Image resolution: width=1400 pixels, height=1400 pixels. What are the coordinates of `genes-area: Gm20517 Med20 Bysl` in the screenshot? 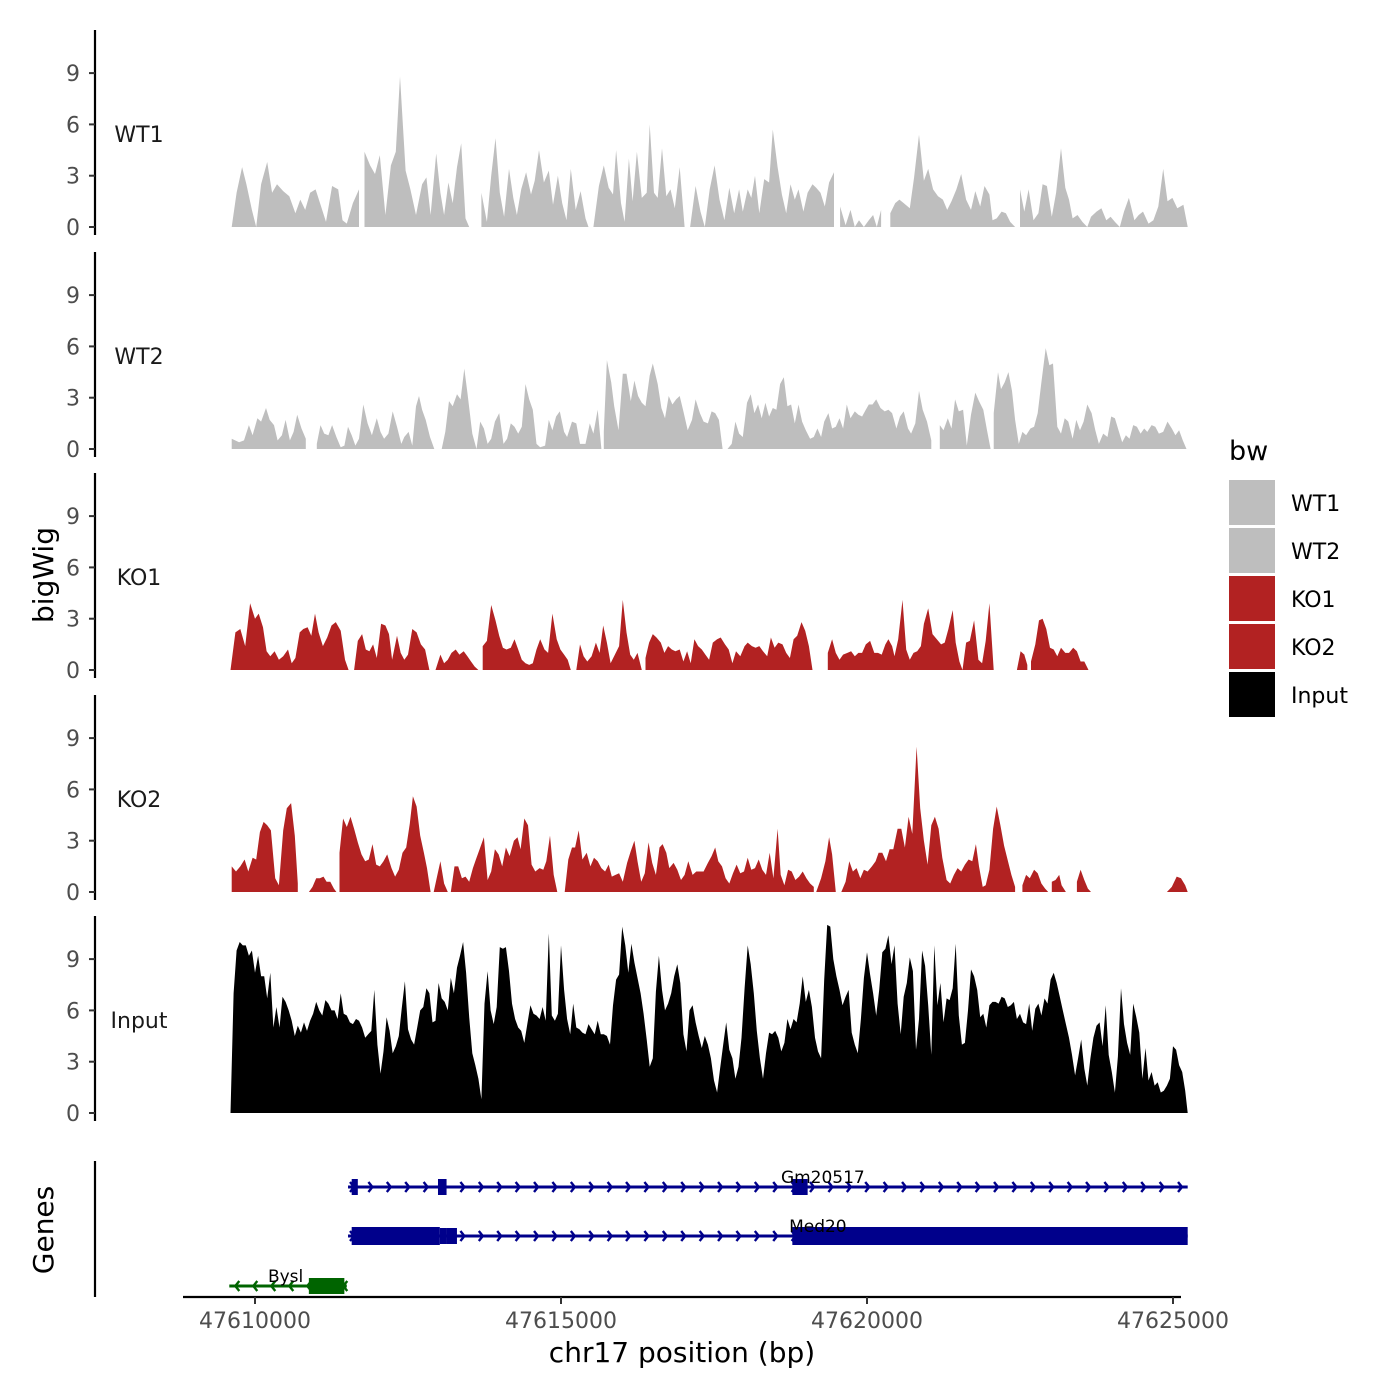 It's located at (640, 1229).